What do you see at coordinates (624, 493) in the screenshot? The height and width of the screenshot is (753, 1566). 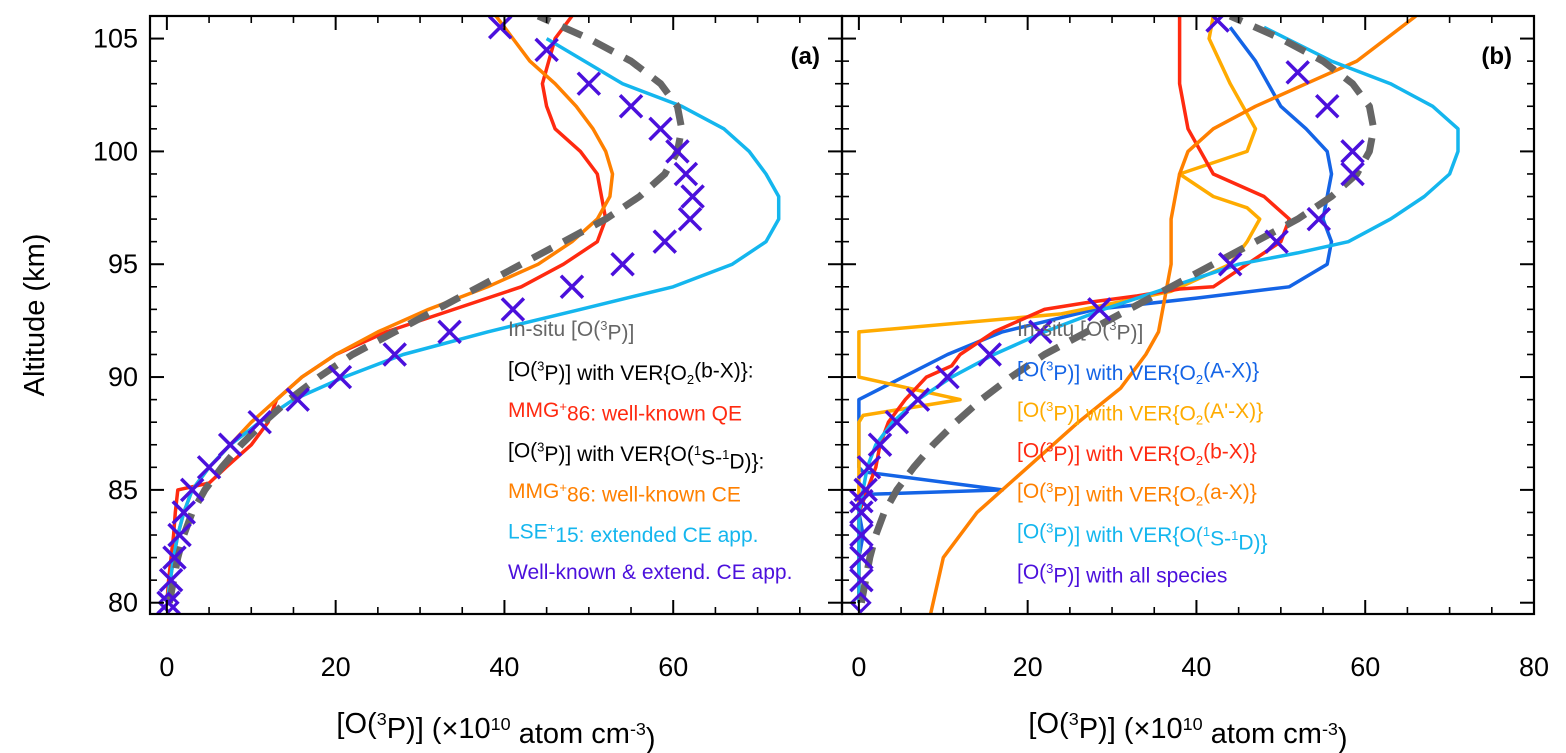 I see `legend-item-1-5: MMG+86: well-known CE` at bounding box center [624, 493].